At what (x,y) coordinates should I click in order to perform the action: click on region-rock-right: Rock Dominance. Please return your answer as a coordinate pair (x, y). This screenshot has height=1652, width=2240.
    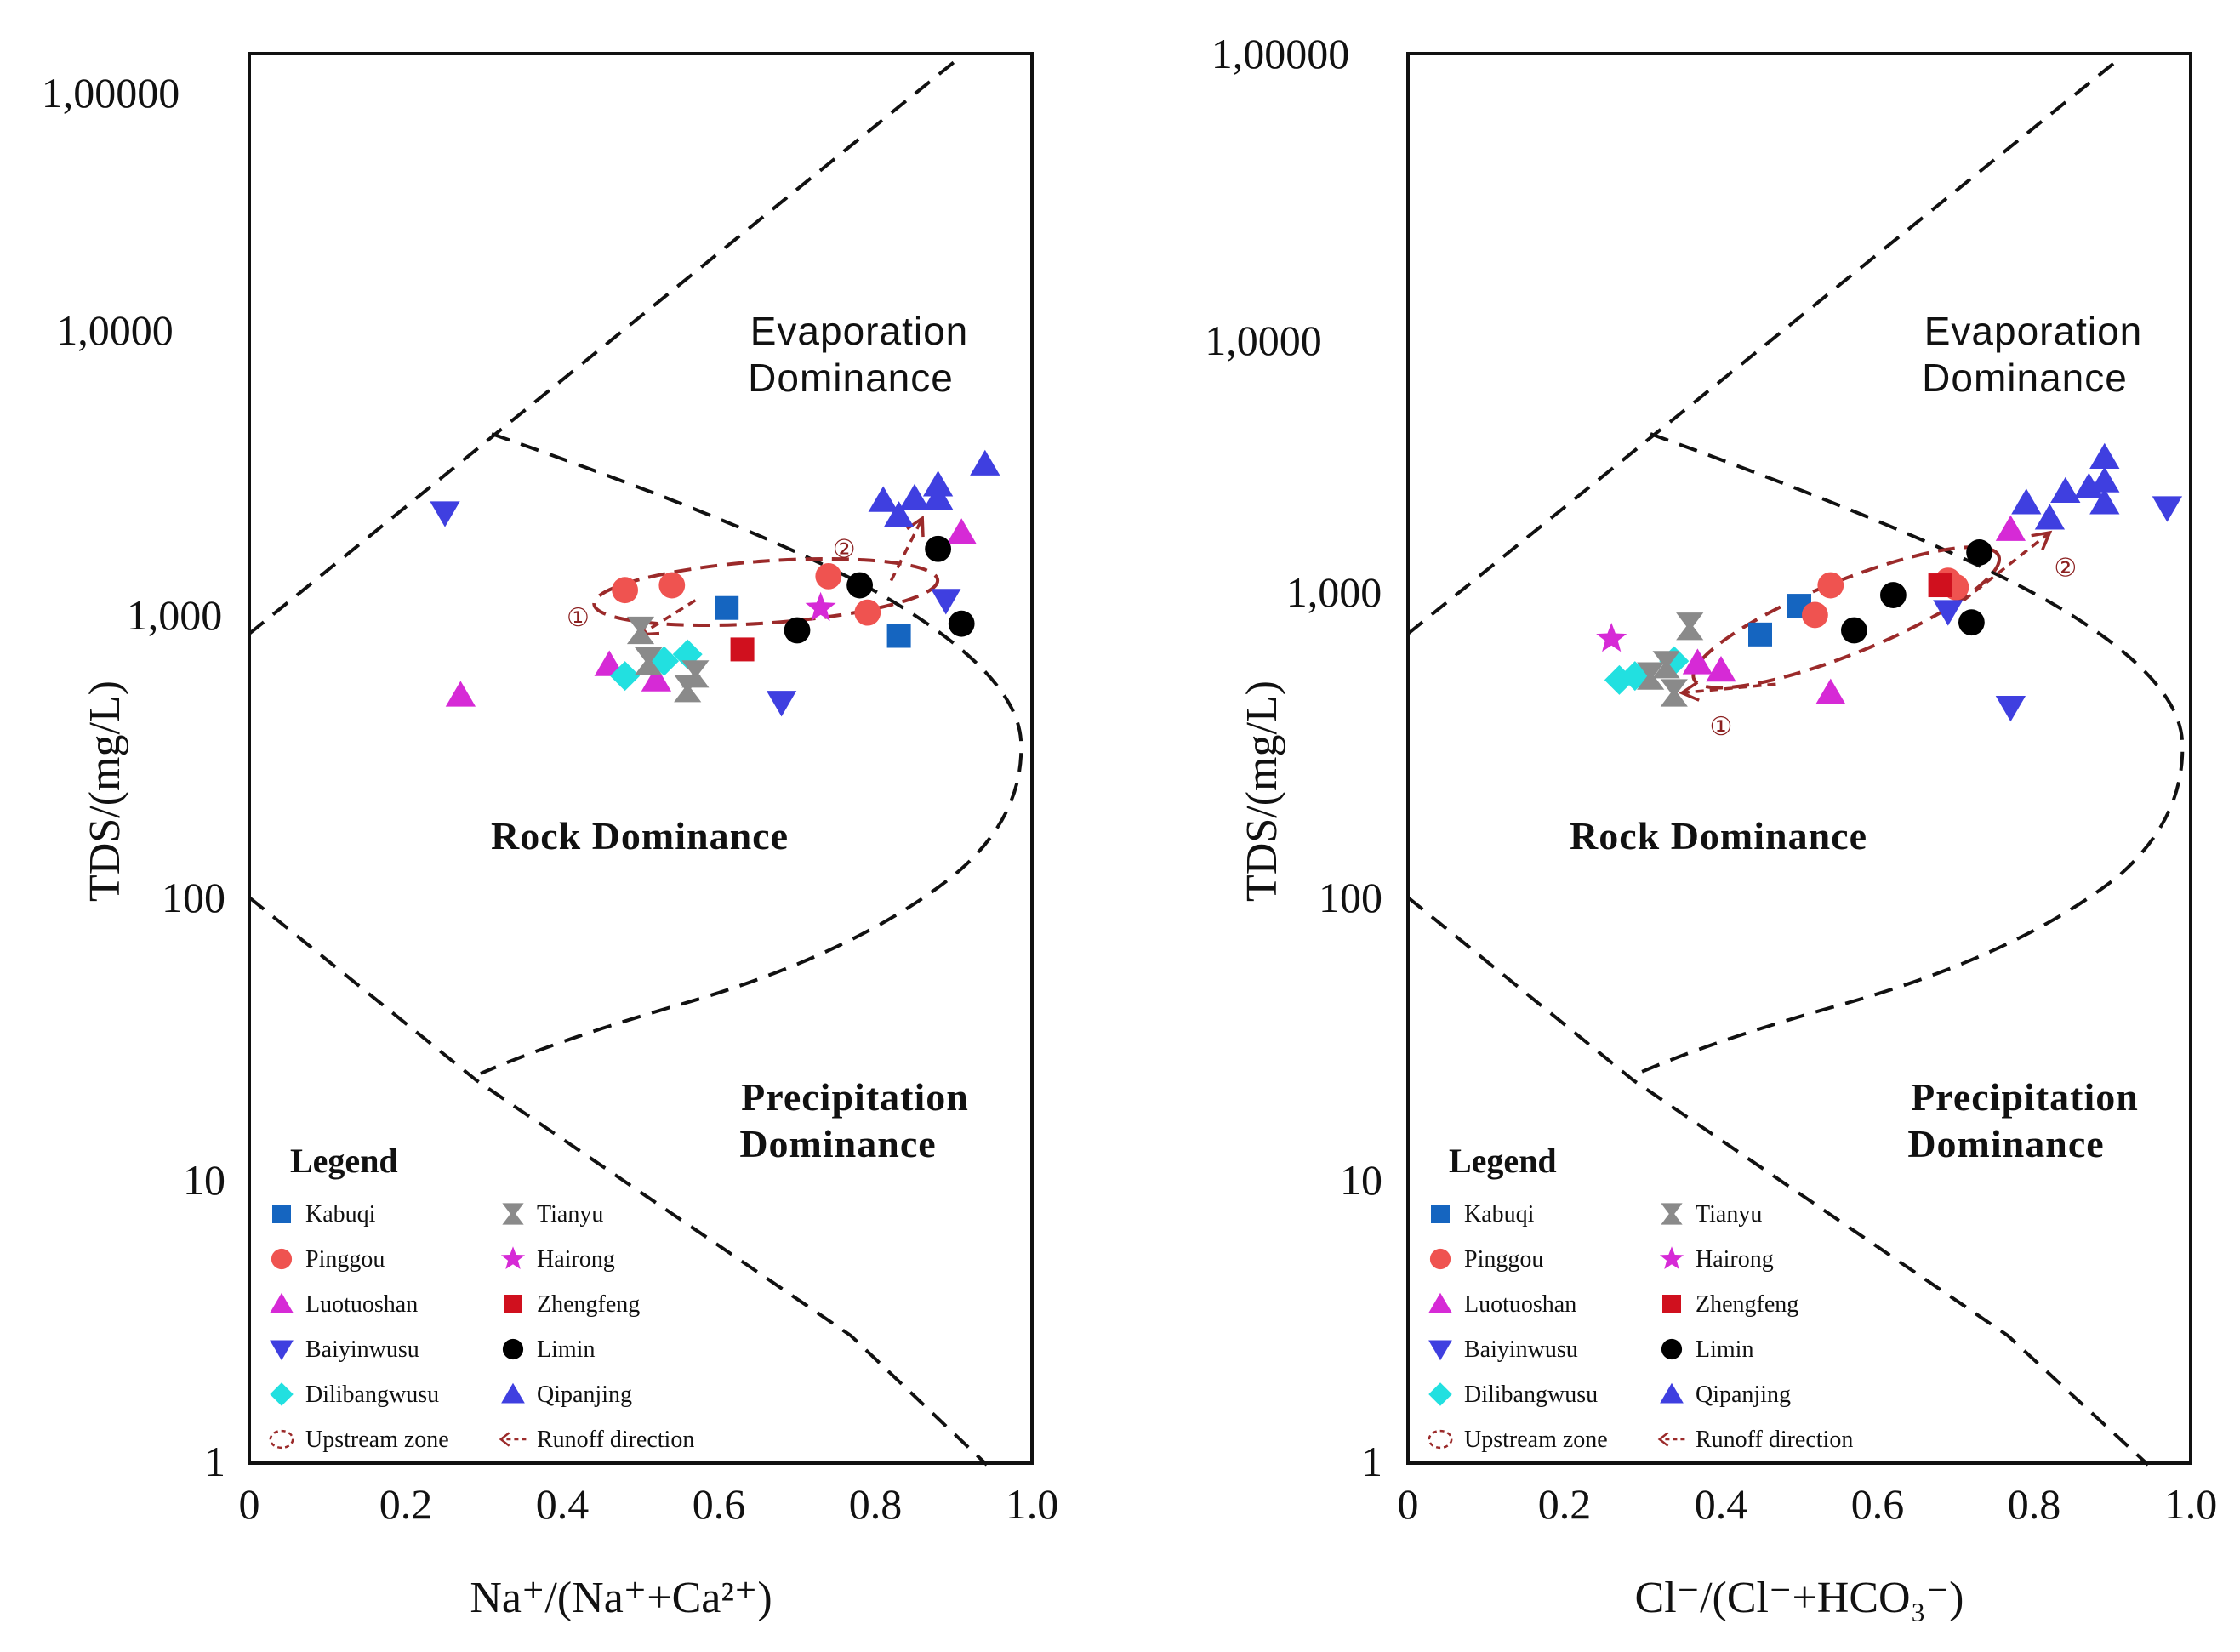
    Looking at the image, I should click on (1718, 835).